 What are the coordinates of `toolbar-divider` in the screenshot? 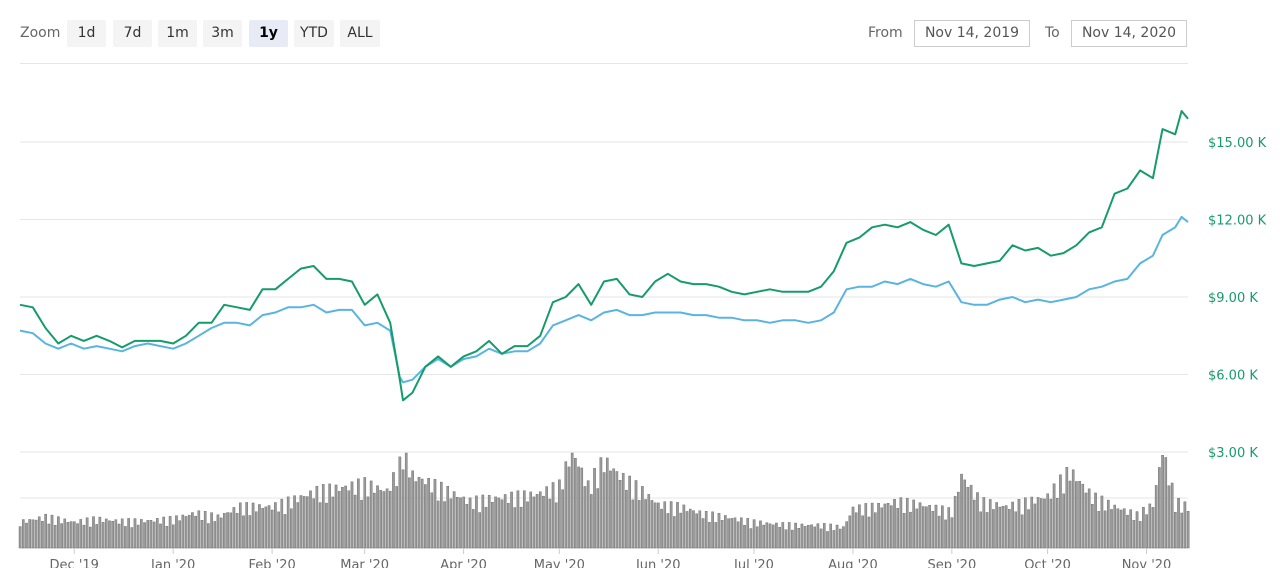 It's located at (604, 63).